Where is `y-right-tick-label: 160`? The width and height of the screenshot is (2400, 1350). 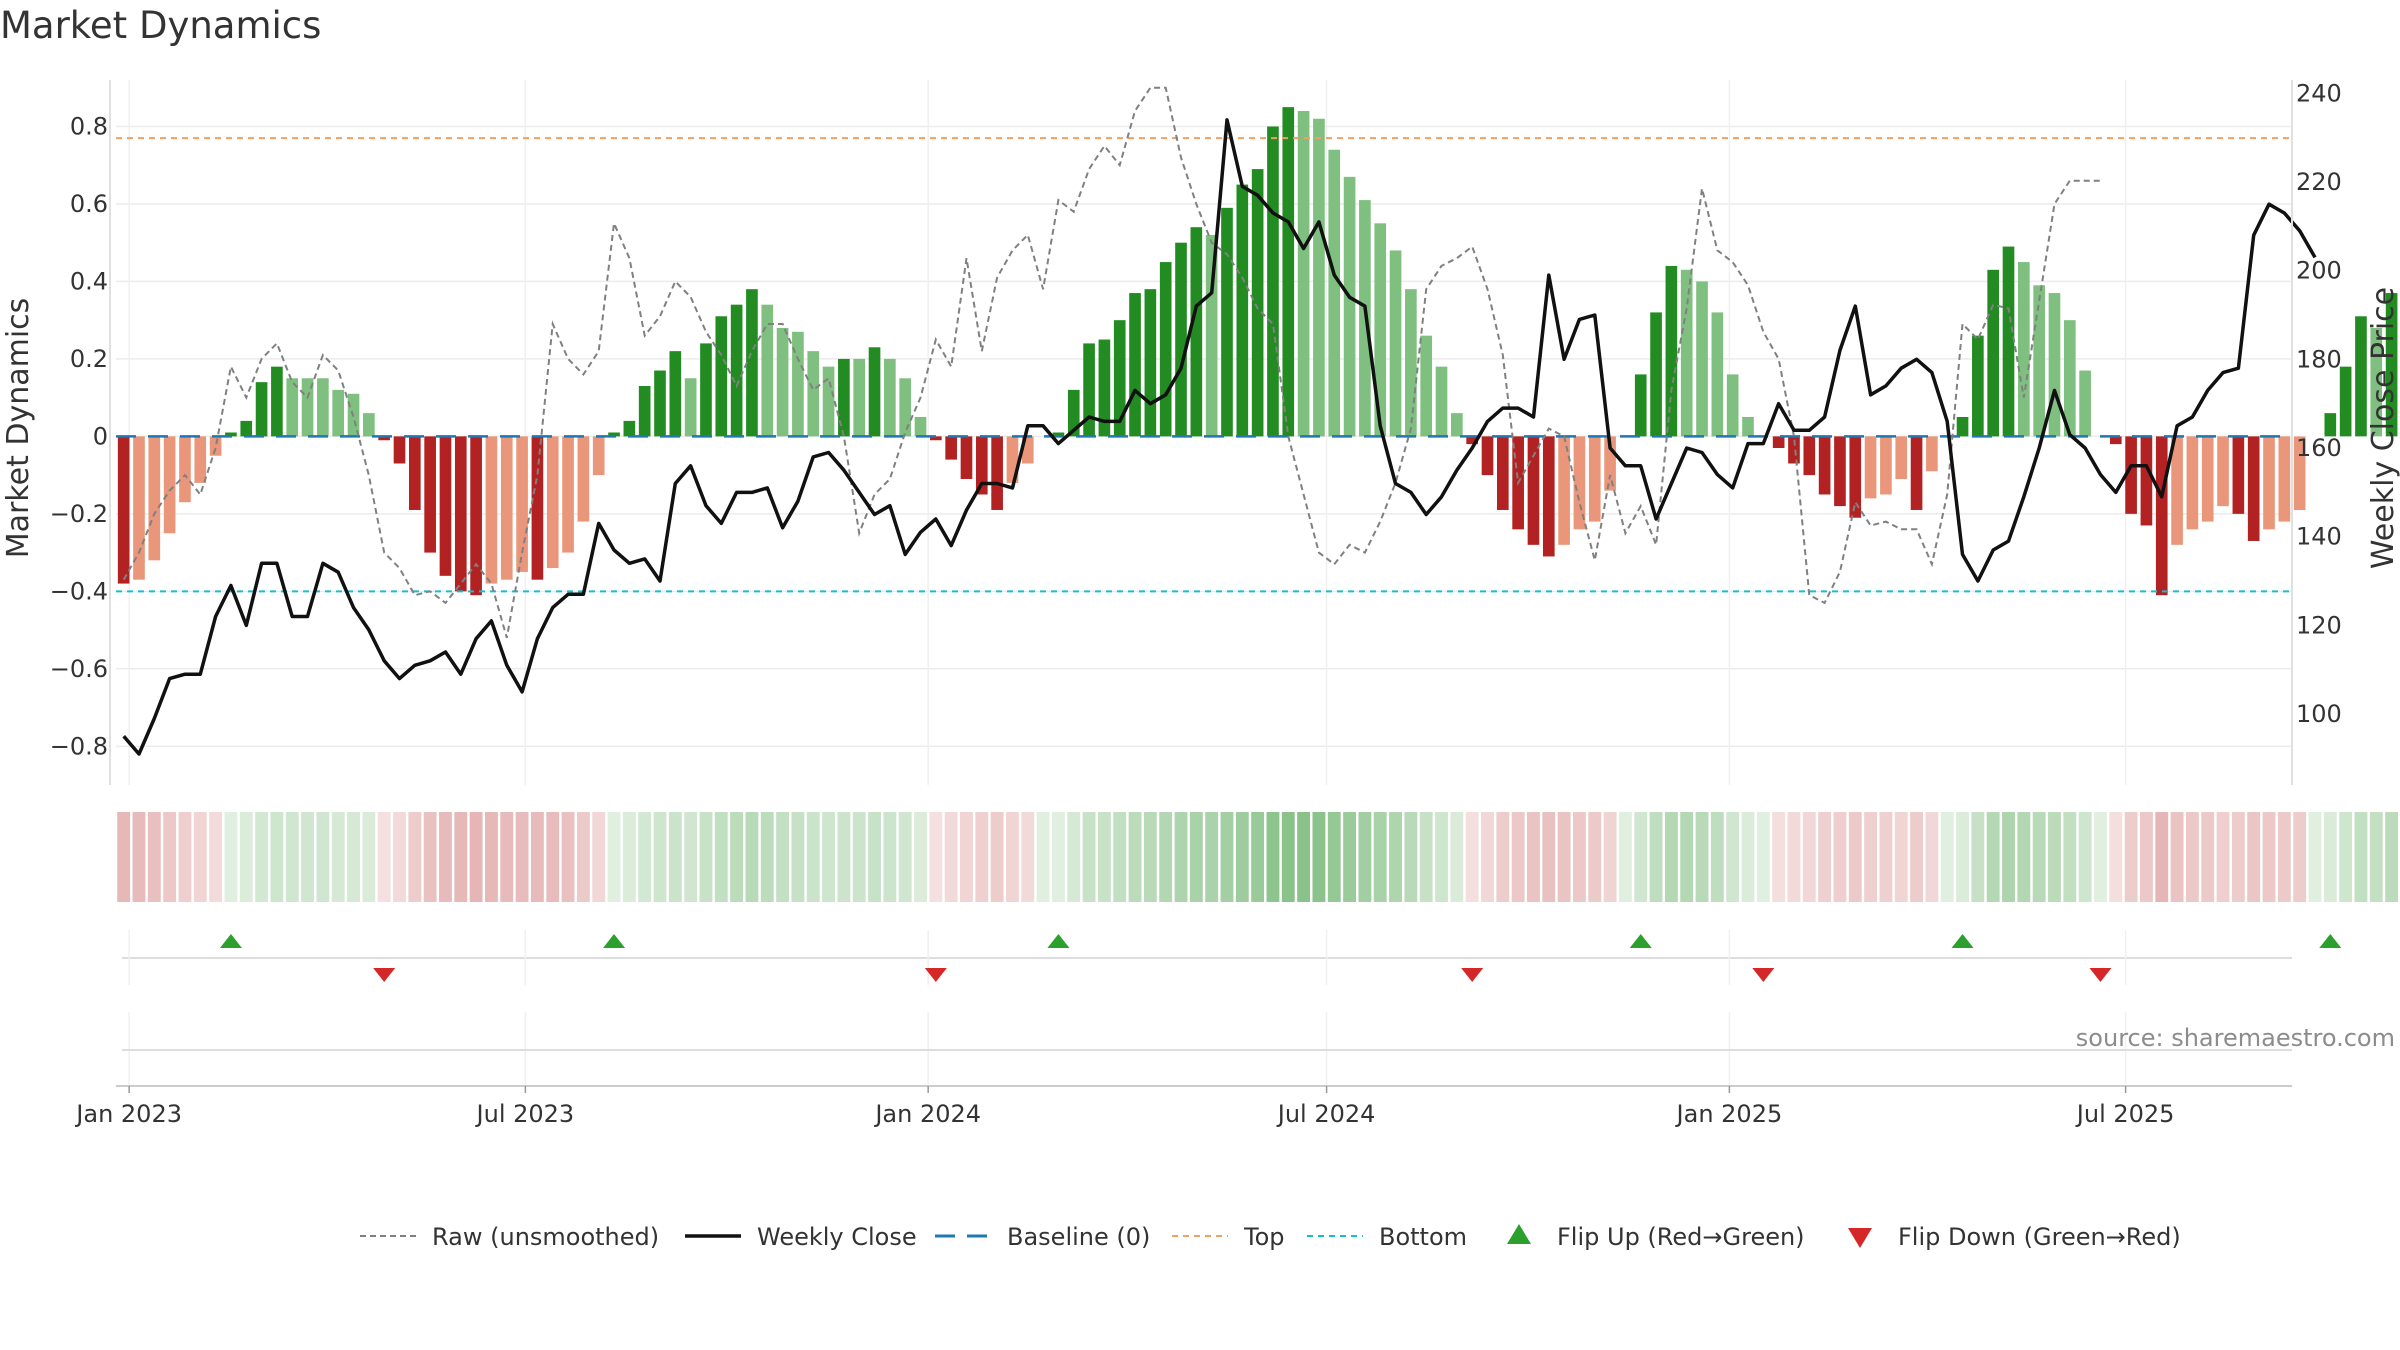 y-right-tick-label: 160 is located at coordinates (2319, 448).